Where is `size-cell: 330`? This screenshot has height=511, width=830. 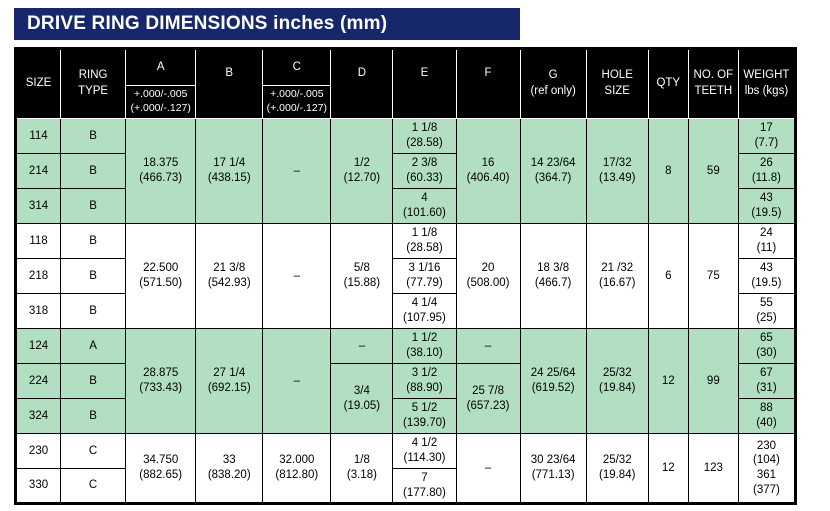
size-cell: 330 is located at coordinates (38, 486).